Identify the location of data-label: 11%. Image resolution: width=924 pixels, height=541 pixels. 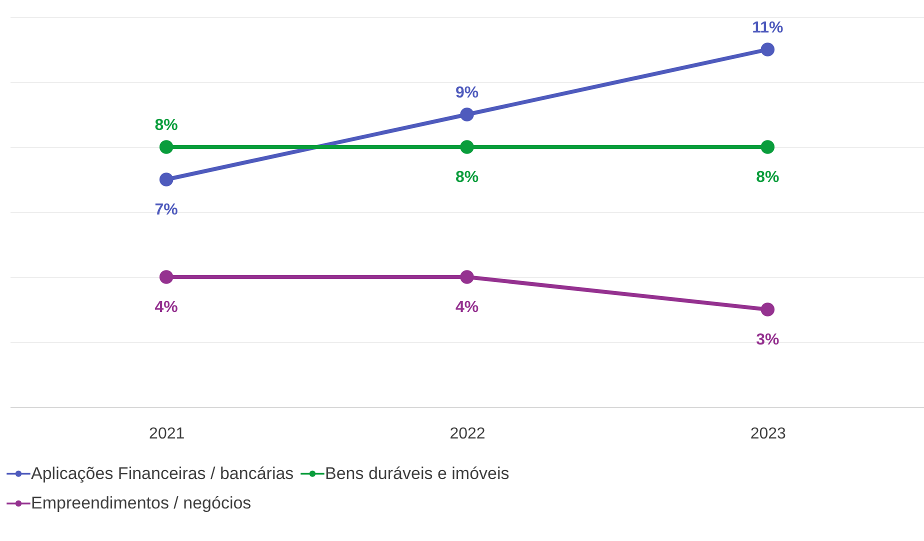
(768, 28).